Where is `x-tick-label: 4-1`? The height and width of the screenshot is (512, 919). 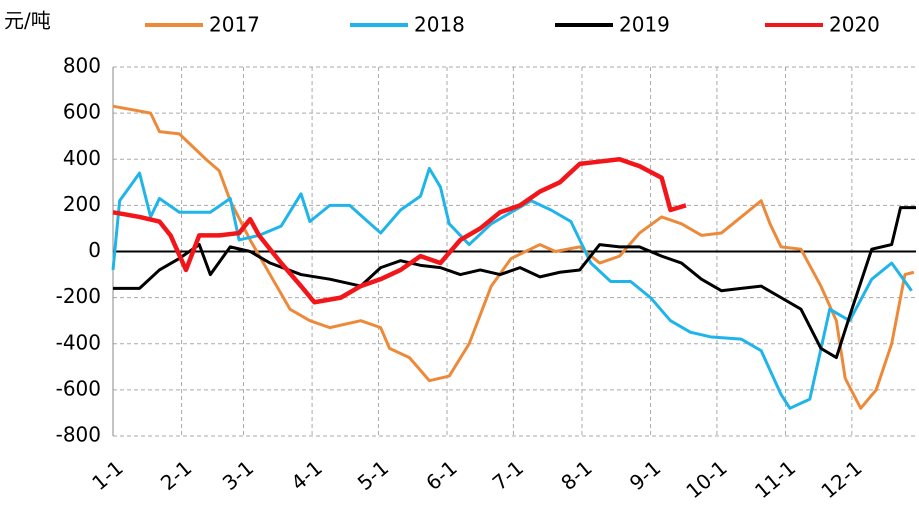
x-tick-label: 4-1 is located at coordinates (306, 475).